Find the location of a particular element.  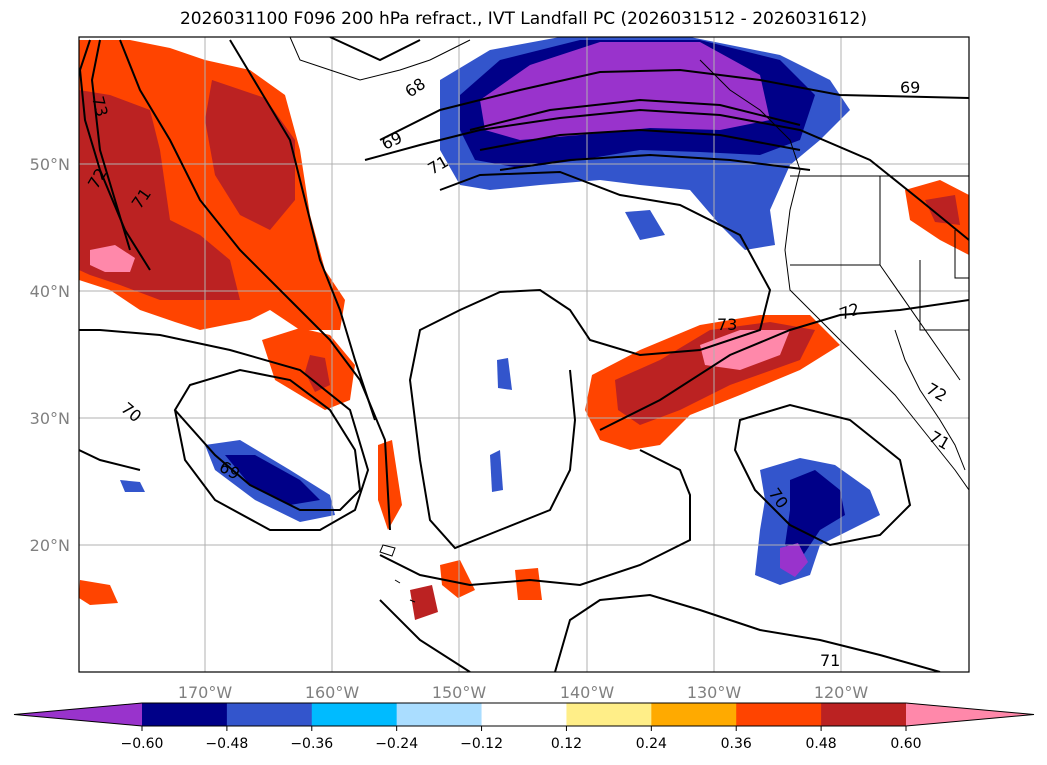

contour-70-west is located at coordinates (224, 430).